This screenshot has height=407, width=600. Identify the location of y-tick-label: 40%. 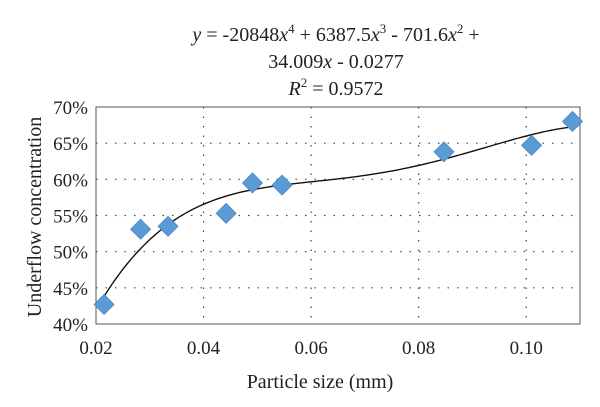
(70, 325).